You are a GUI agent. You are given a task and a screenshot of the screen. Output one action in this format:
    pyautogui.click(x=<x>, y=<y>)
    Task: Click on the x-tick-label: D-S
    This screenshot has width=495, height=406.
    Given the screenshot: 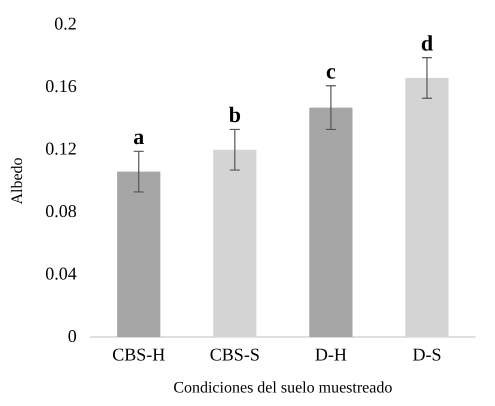 What is the action you would take?
    pyautogui.click(x=427, y=354)
    